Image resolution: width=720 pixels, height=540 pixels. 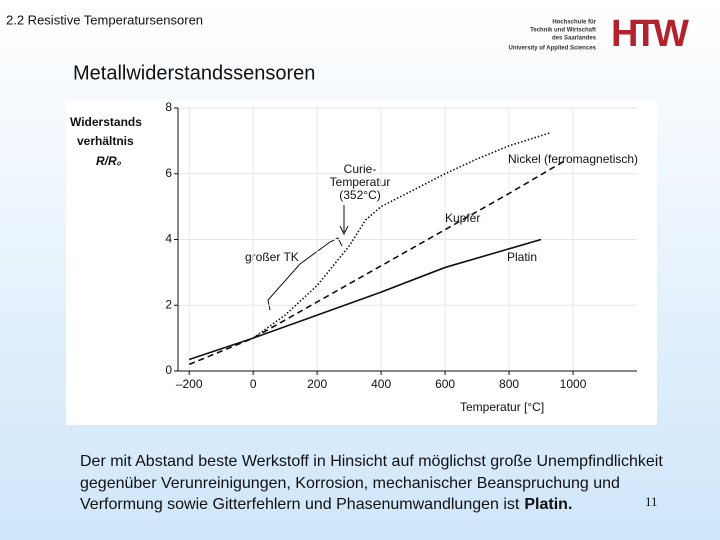 What do you see at coordinates (109, 161) in the screenshot?
I see `y-axis-label: R/R₀` at bounding box center [109, 161].